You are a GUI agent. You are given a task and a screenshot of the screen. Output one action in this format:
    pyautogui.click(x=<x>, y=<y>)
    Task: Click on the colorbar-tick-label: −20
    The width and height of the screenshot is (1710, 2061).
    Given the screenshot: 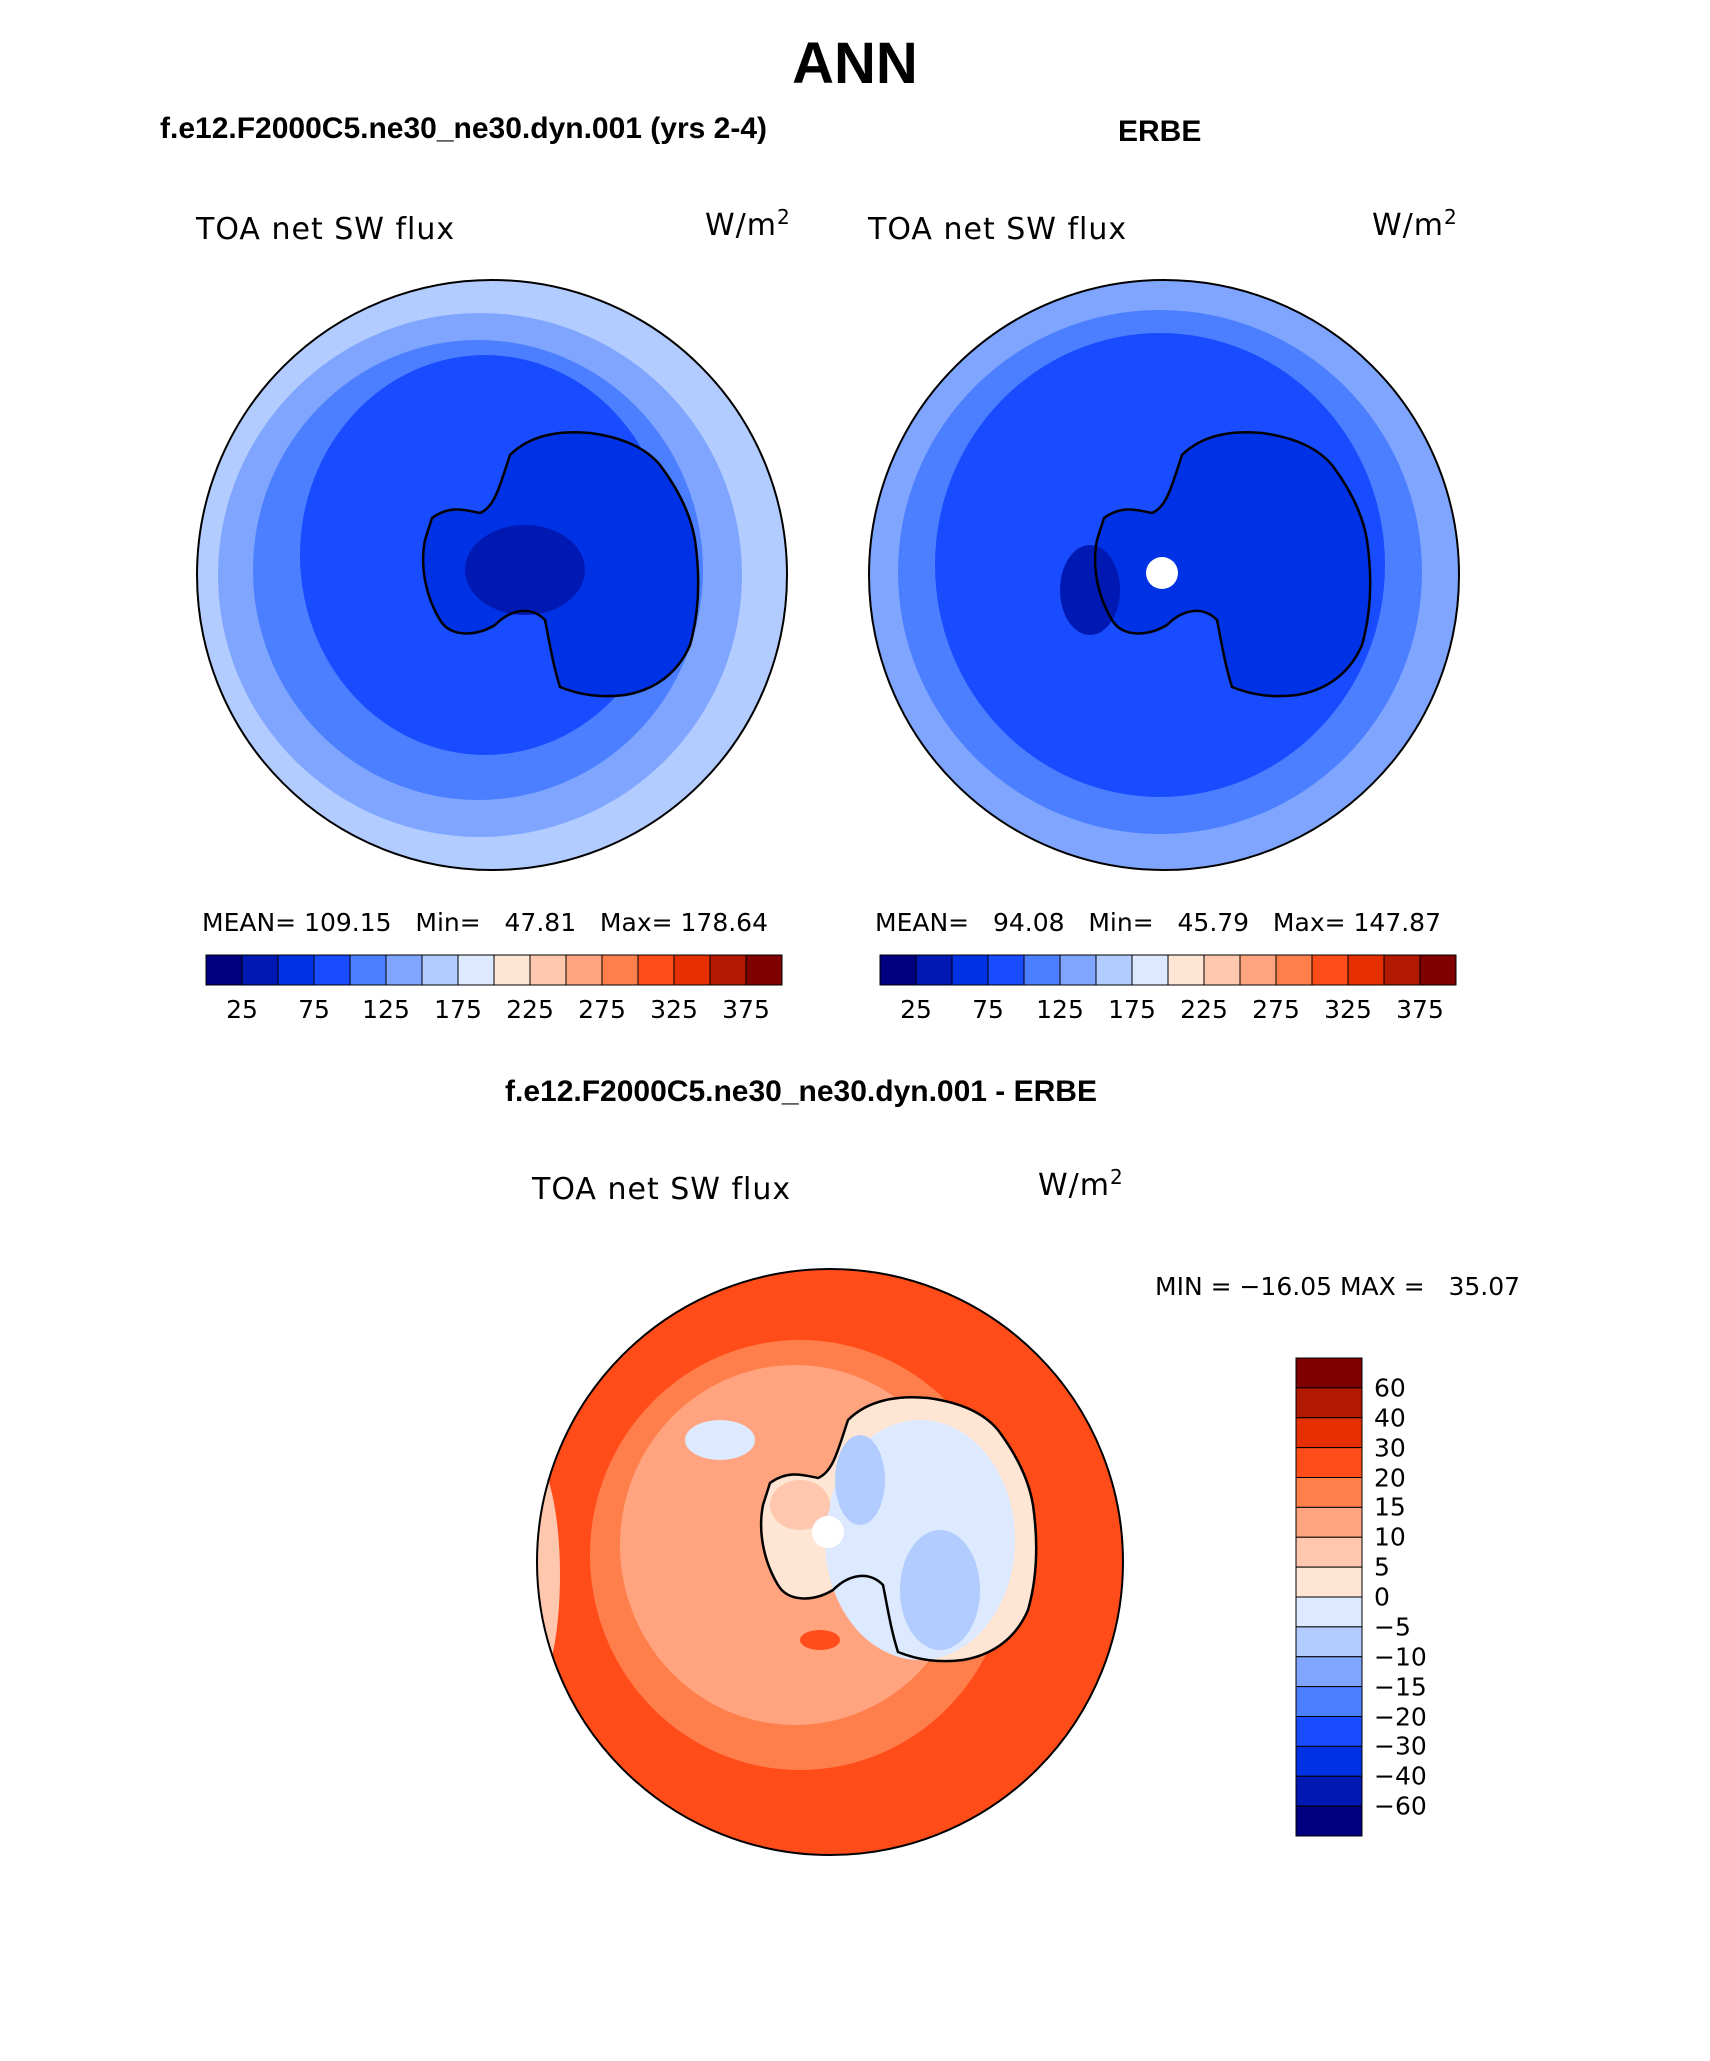 What is the action you would take?
    pyautogui.click(x=1400, y=1716)
    